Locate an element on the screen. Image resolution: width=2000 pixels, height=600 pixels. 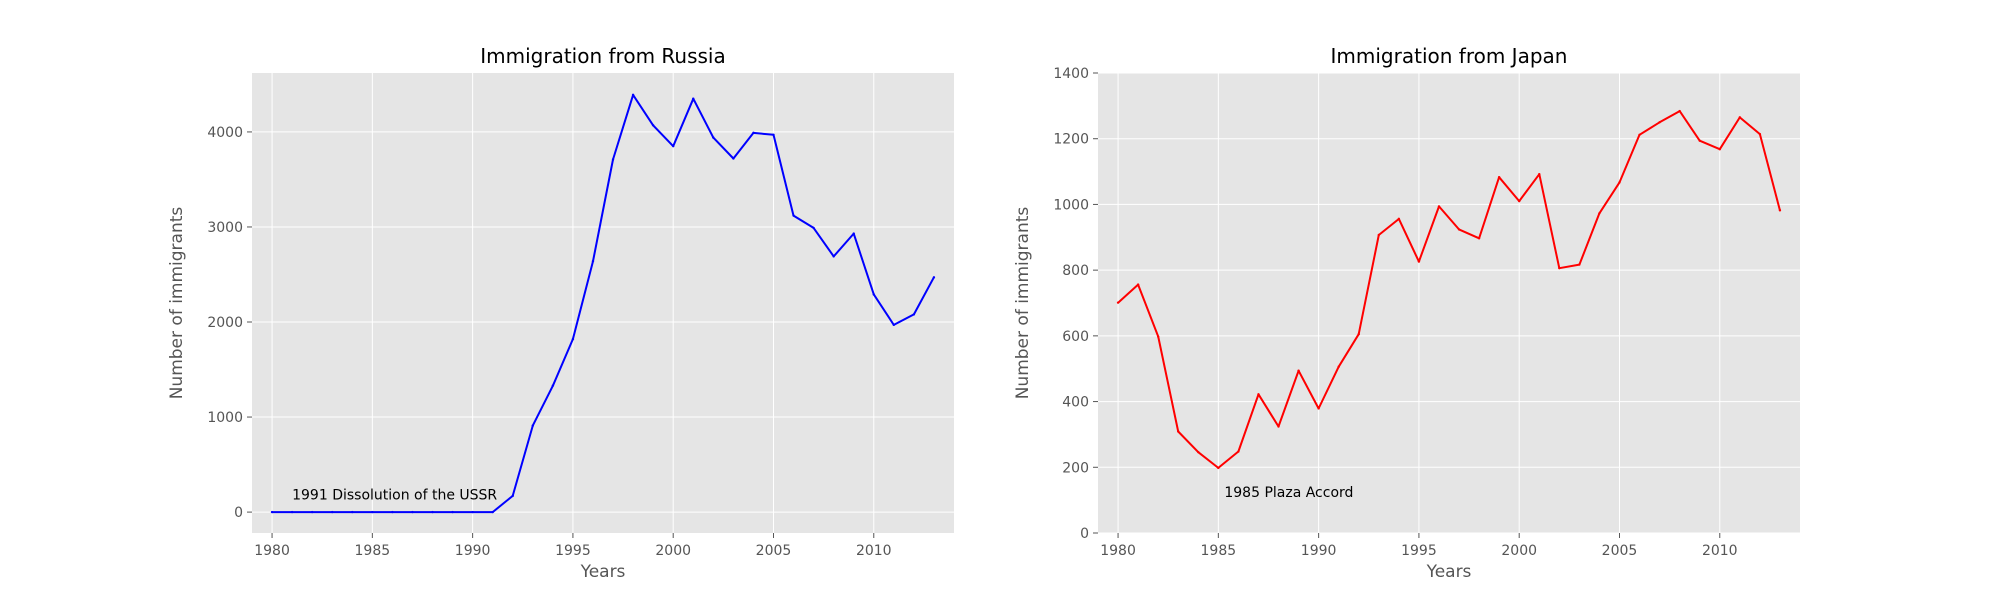
y-tick-label: 1400 is located at coordinates (1071, 74).